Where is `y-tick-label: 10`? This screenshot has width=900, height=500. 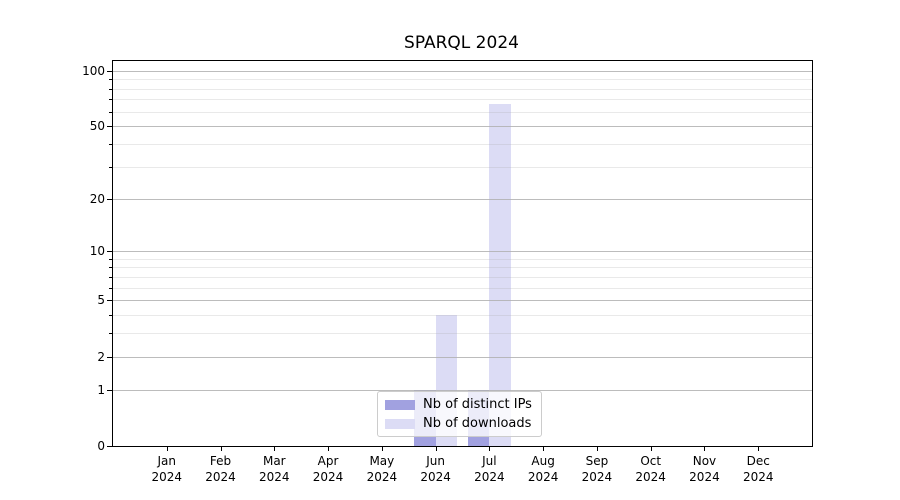
y-tick-label: 10 is located at coordinates (97, 251).